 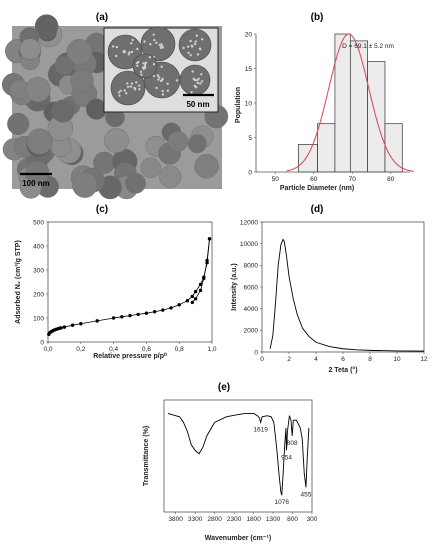 What do you see at coordinates (146, 349) in the screenshot?
I see `c-x-tick-label: 0,6` at bounding box center [146, 349].